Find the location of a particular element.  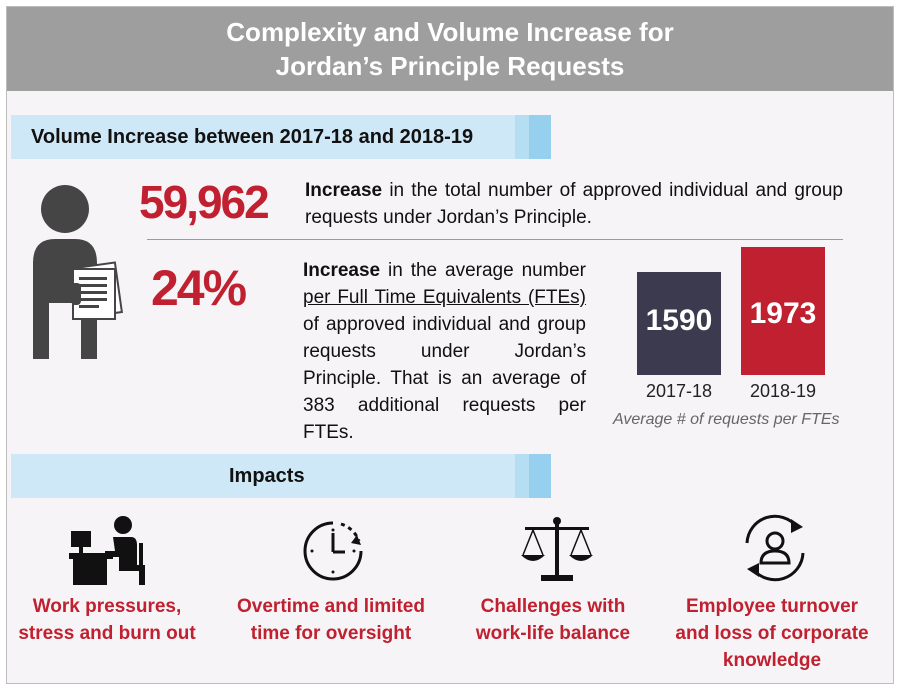

title-line-1: Complexity and Volume Increase for is located at coordinates (450, 32).